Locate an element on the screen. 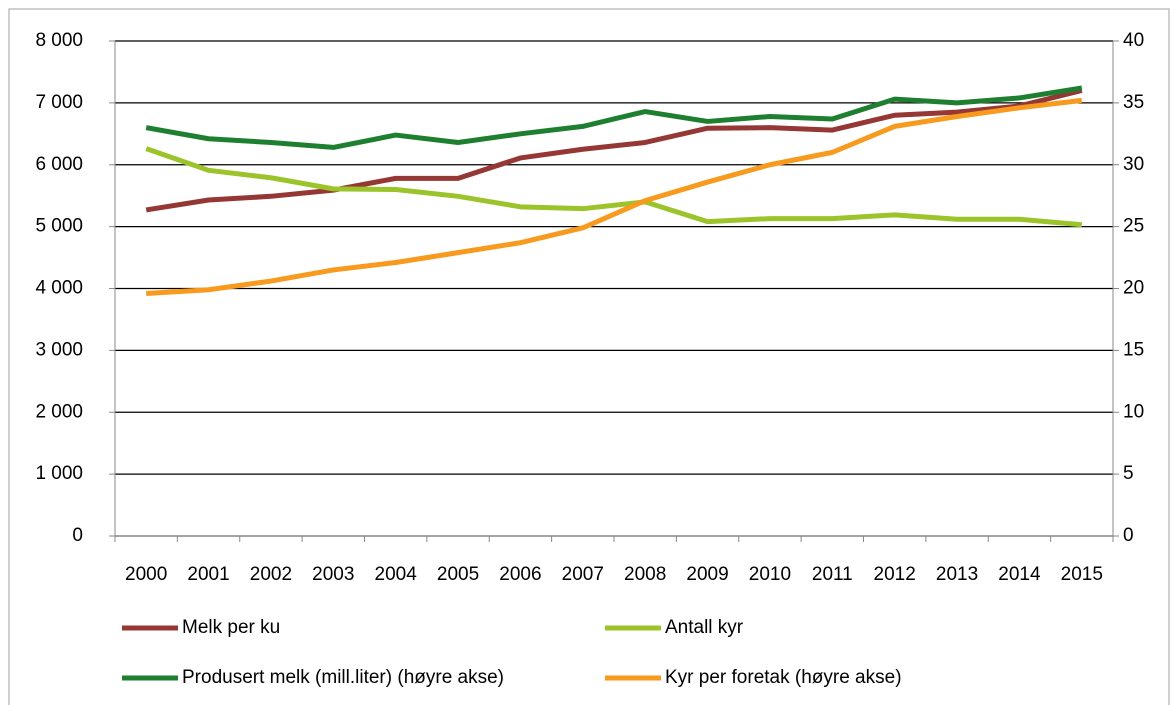 This screenshot has height=705, width=1171. x-tick-label: 2003 is located at coordinates (333, 574).